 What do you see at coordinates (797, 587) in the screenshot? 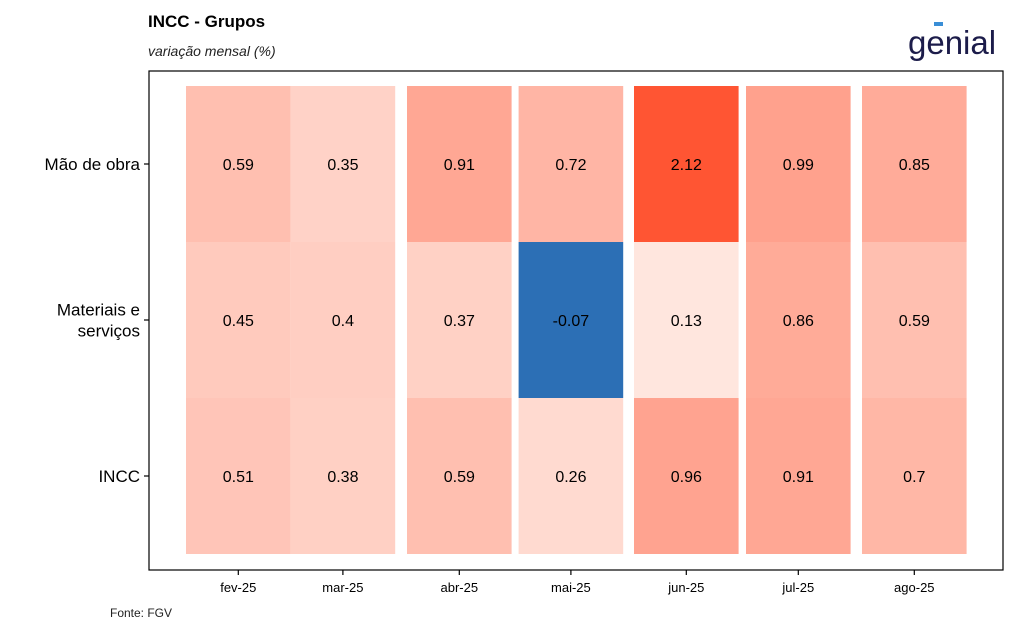
I see `x-tick-label: jul-25` at bounding box center [797, 587].